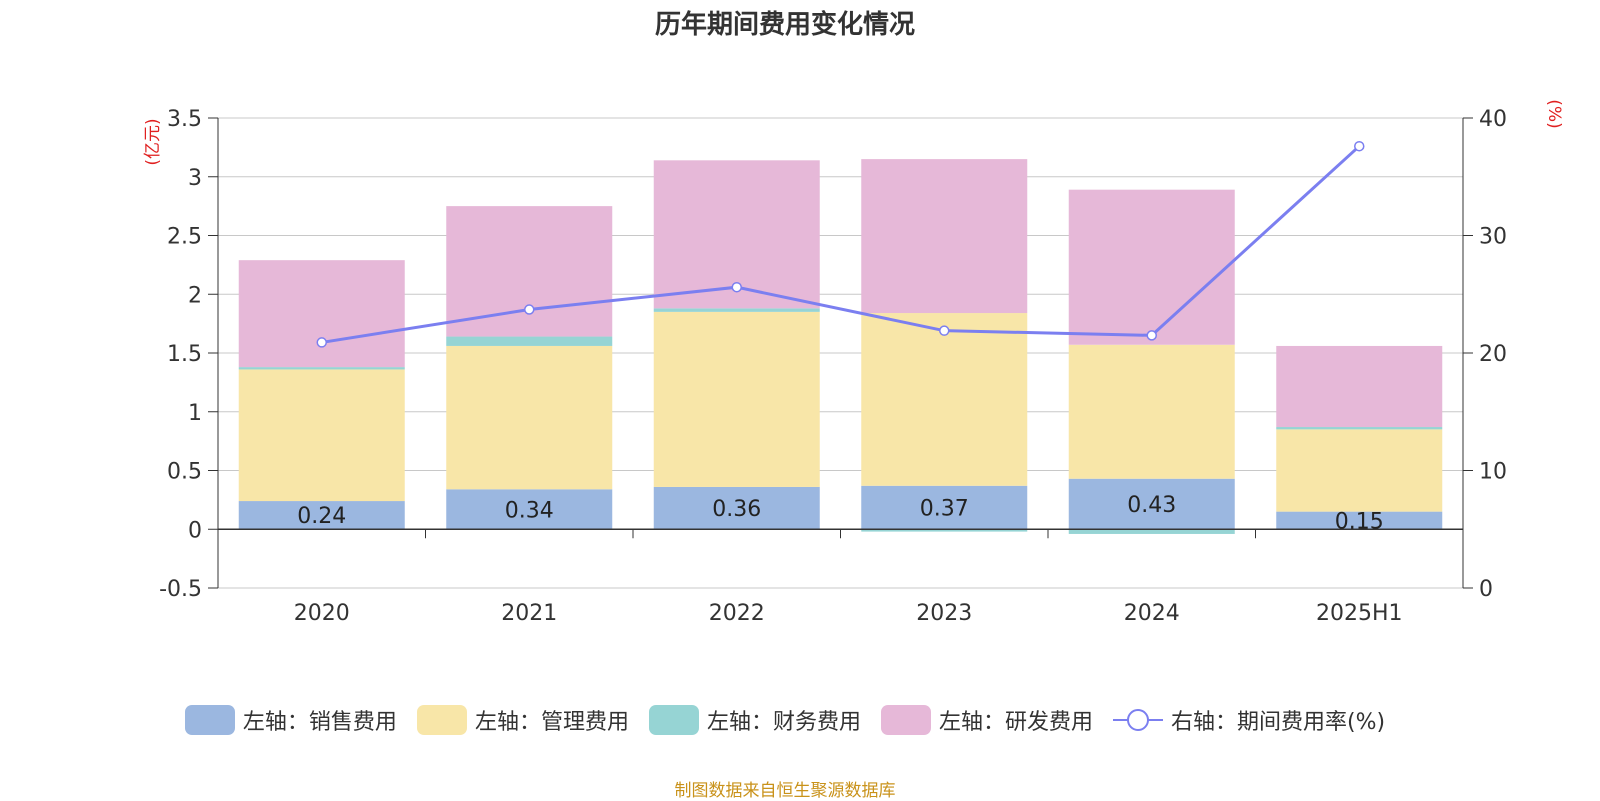  I want to click on legend-item: 左轴：研发费用, so click(986, 720).